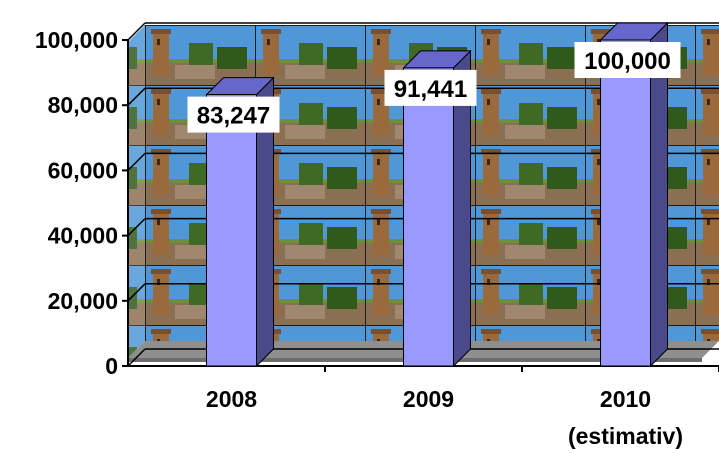  Describe the element at coordinates (83, 105) in the screenshot. I see `y-tick-label: 80,000` at that location.